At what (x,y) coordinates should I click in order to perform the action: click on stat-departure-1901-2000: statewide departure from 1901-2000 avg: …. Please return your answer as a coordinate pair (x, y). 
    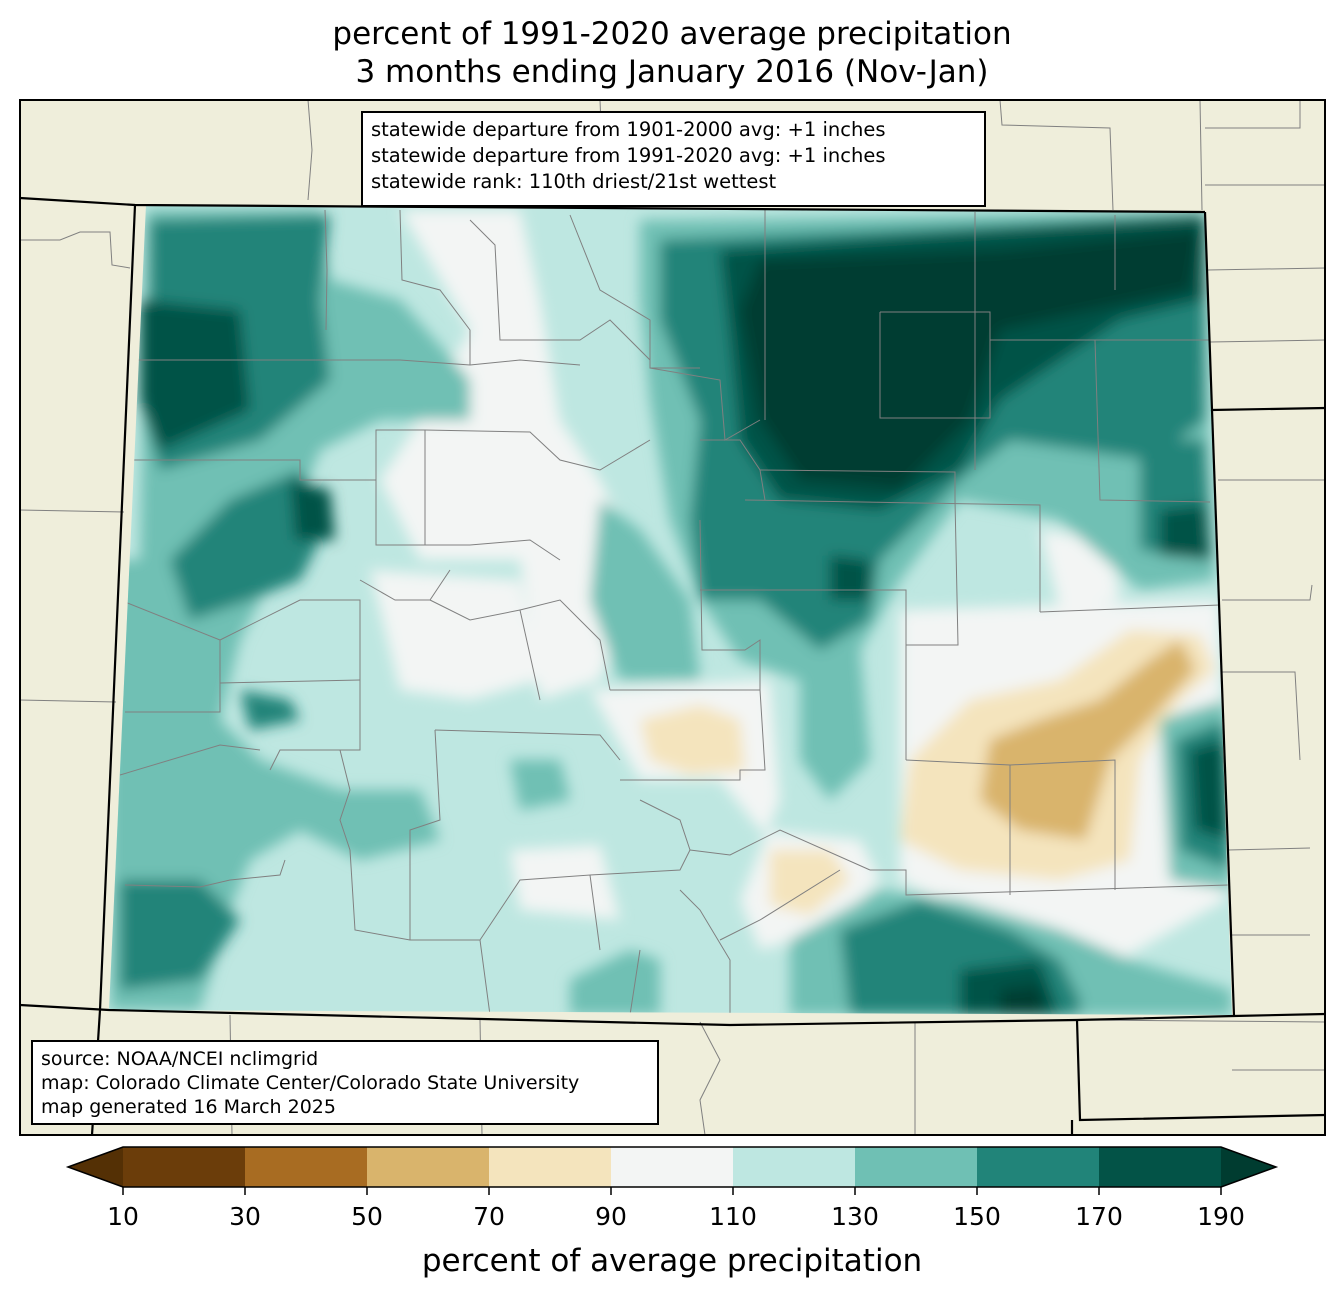
    Looking at the image, I should click on (628, 129).